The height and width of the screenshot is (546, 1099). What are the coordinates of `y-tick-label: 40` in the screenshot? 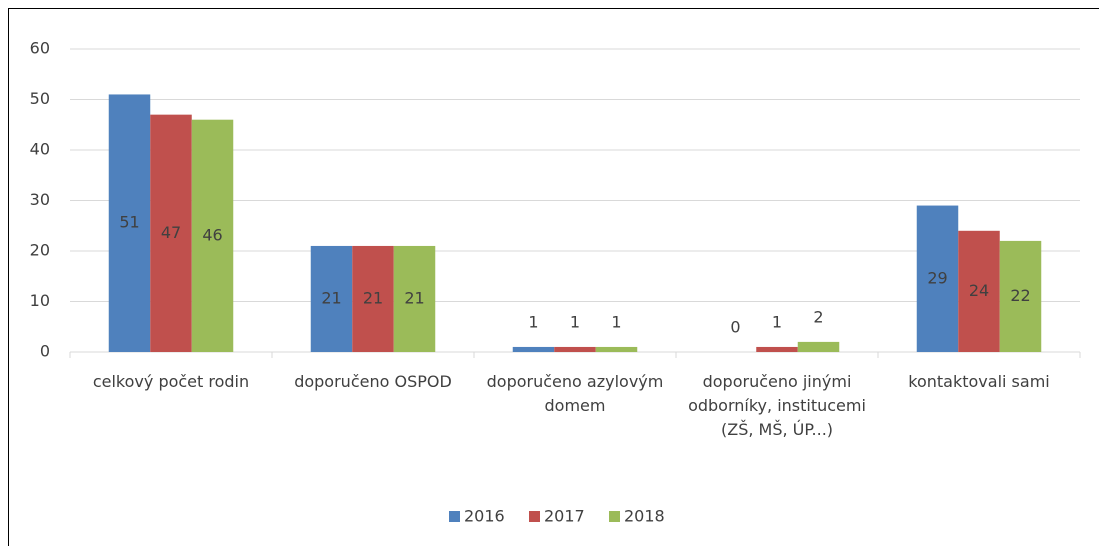 It's located at (40, 149).